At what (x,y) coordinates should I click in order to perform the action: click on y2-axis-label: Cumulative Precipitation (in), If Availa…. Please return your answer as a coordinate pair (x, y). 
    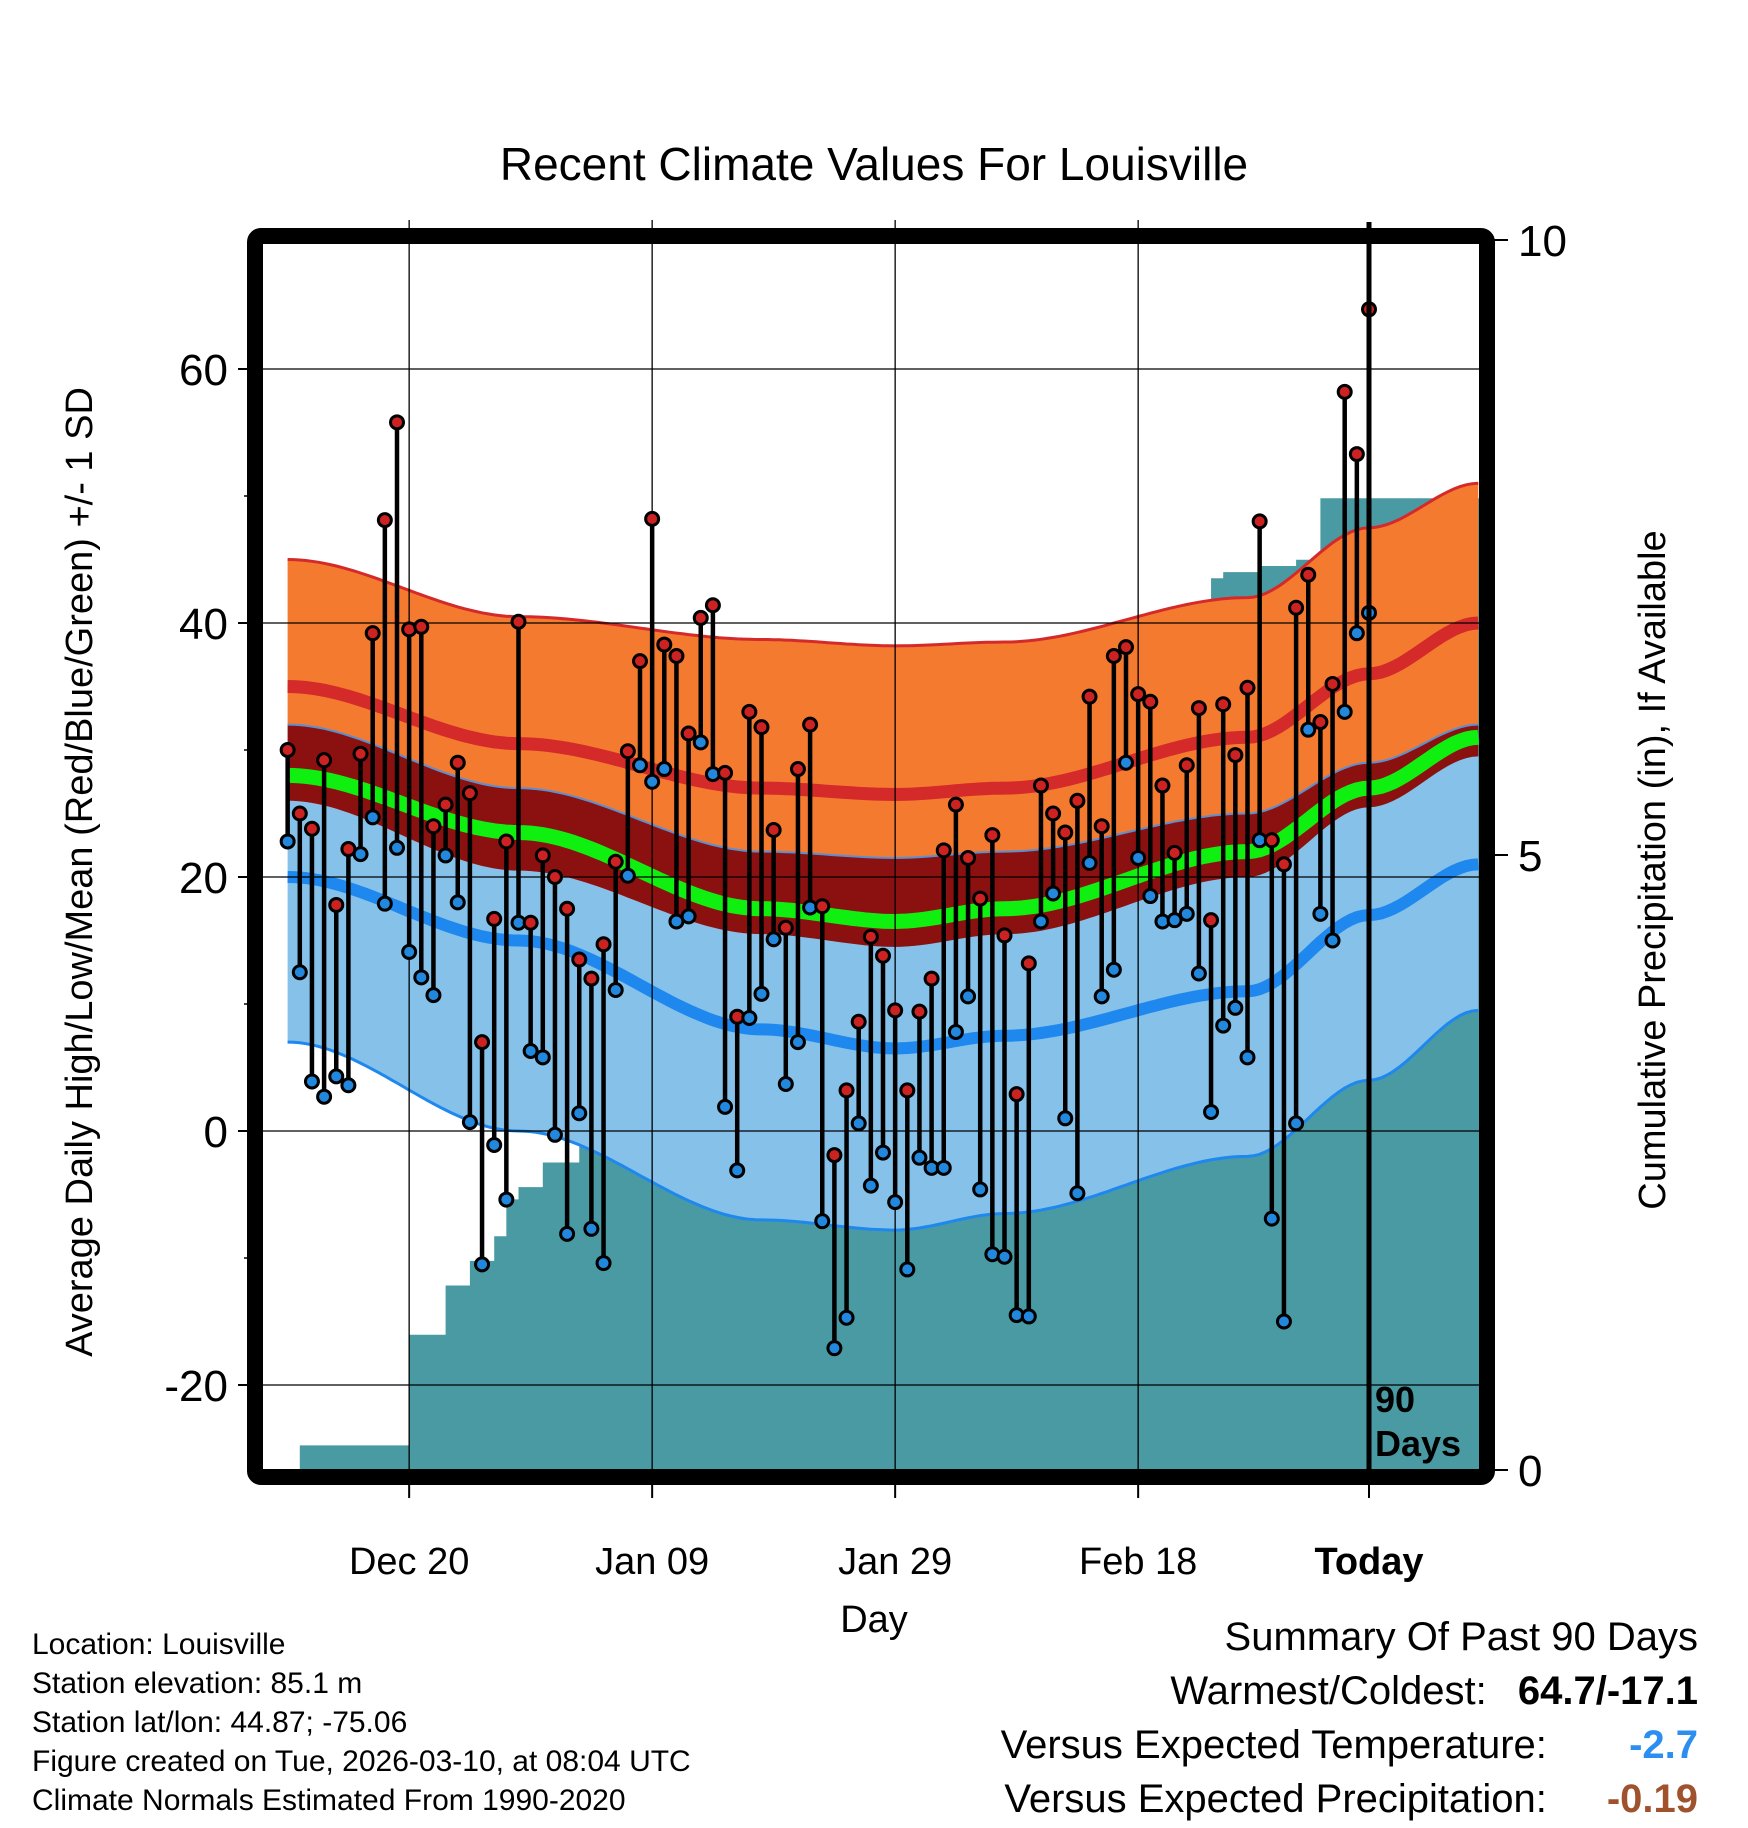
    Looking at the image, I should click on (1653, 869).